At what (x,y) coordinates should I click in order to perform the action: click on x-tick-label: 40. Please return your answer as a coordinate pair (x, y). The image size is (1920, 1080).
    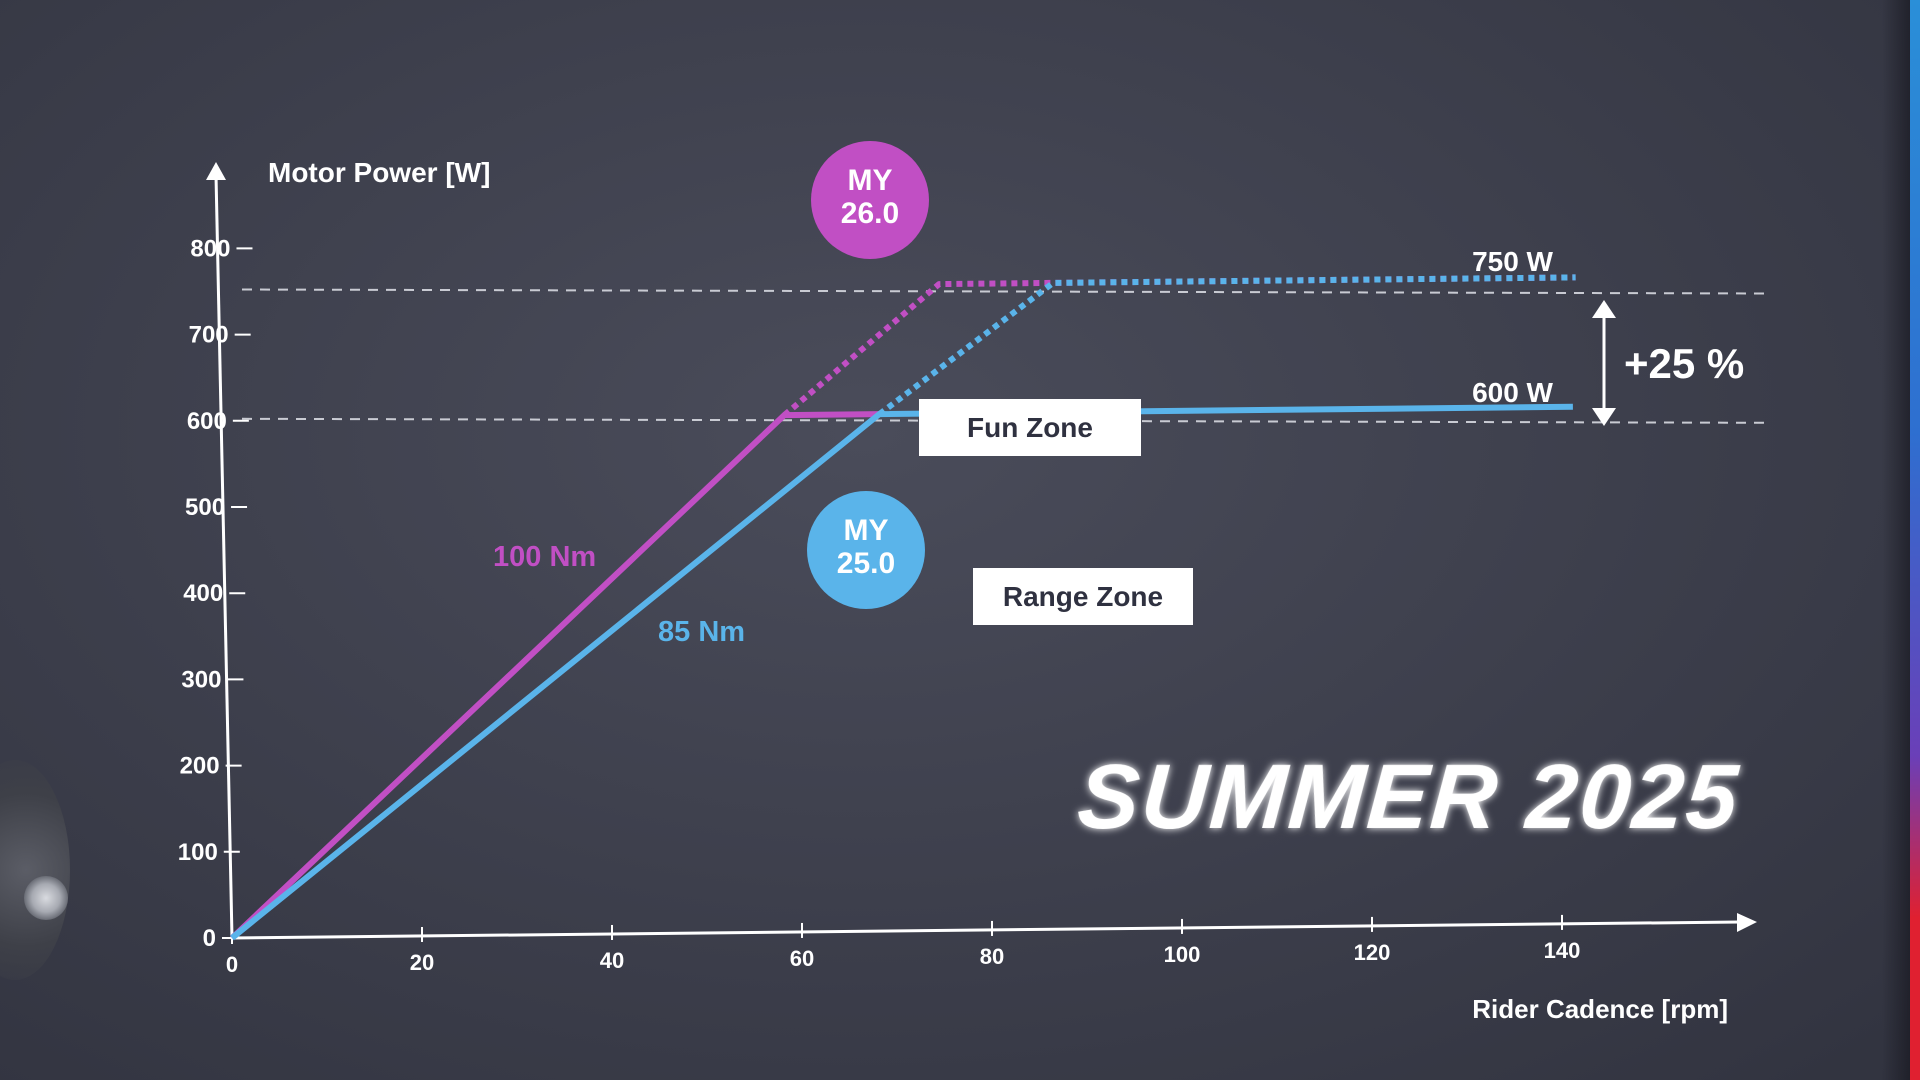
    Looking at the image, I should click on (612, 960).